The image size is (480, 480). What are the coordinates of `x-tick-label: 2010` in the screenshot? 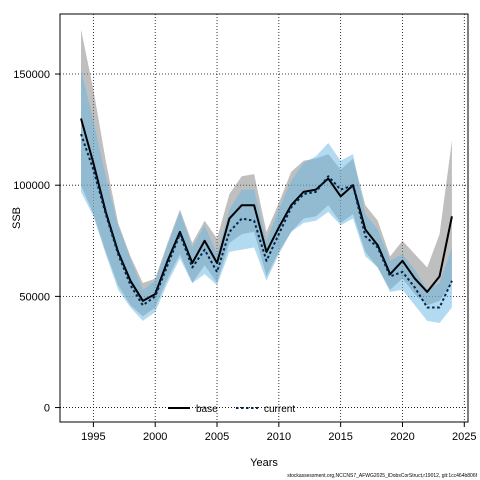 It's located at (279, 437).